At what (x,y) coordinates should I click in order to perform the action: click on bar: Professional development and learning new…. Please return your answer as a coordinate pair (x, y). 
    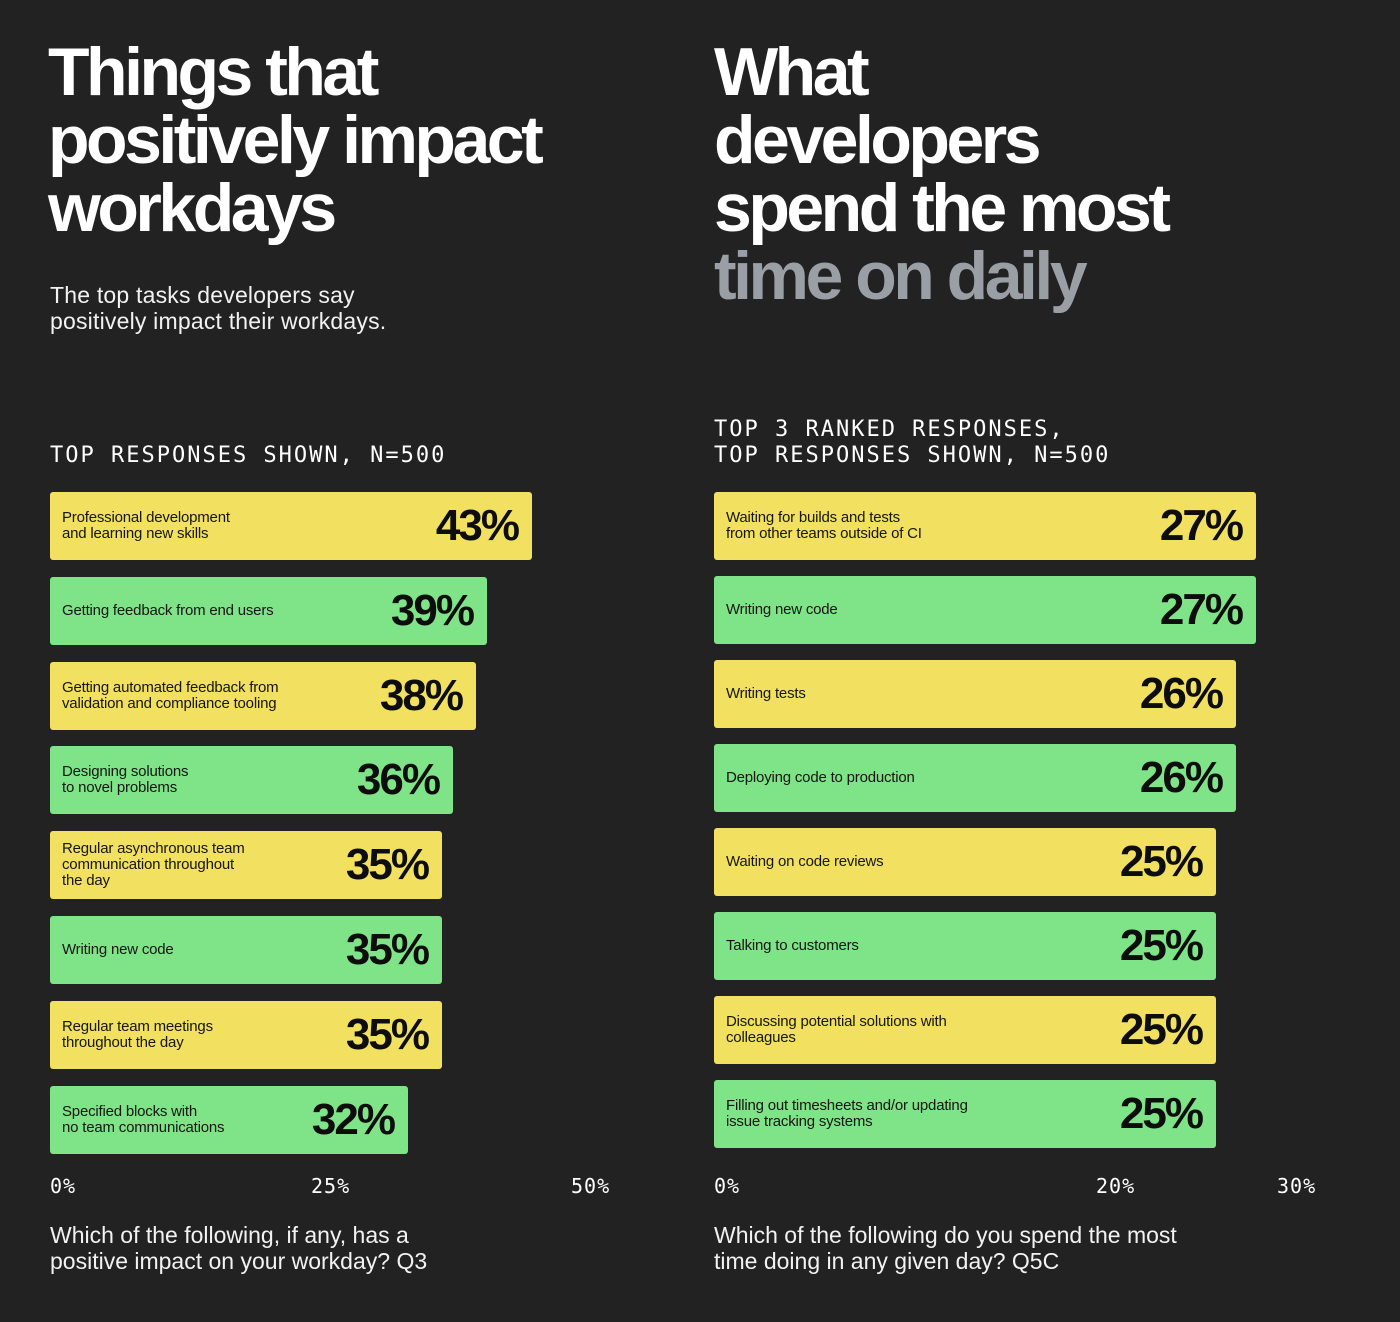
    Looking at the image, I should click on (291, 526).